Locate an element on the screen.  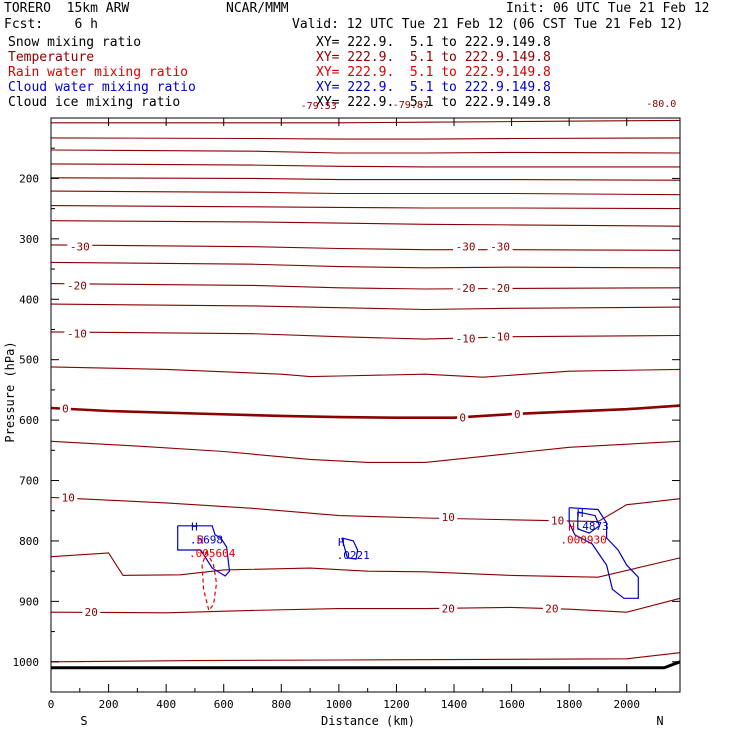
isotherm-label-15: 20 is located at coordinates (91, 612).